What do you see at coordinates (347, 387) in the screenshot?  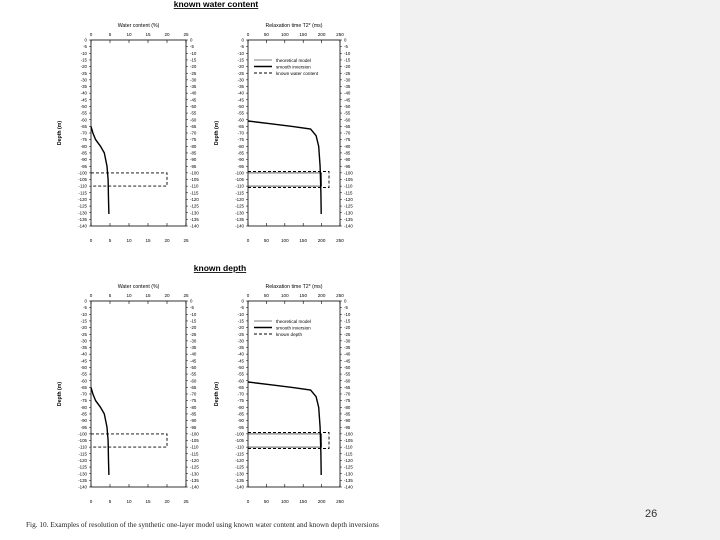 I see `y-tick-label-right: -65` at bounding box center [347, 387].